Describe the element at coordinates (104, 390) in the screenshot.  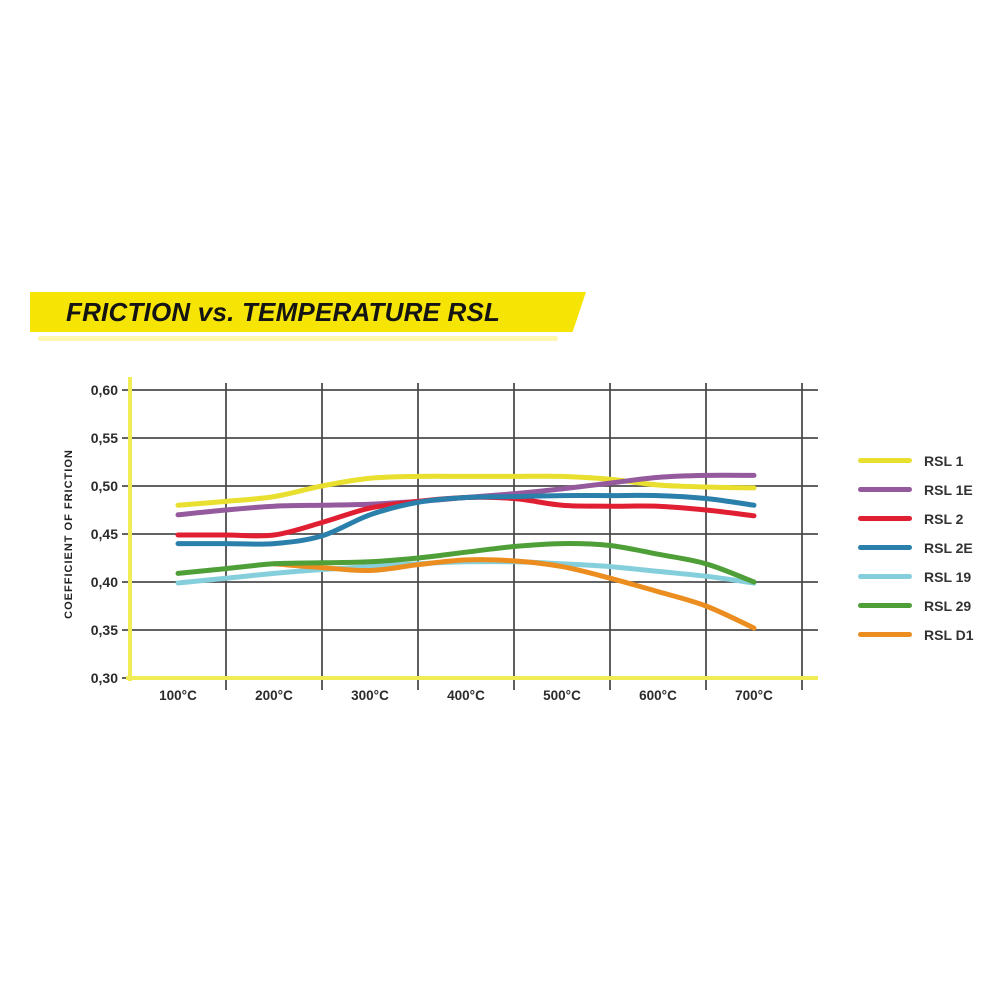
I see `y-tick-label: 0,60` at that location.